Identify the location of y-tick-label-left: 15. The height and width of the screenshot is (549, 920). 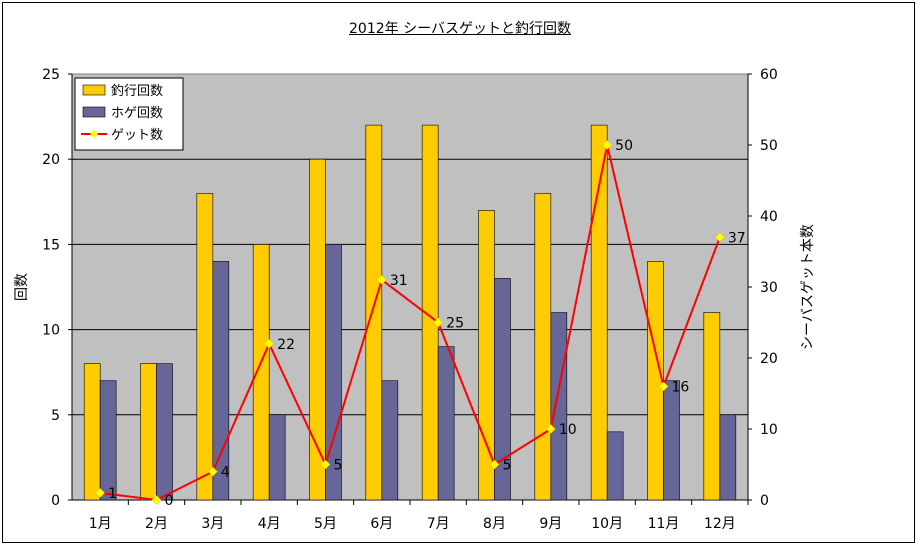
(51, 245).